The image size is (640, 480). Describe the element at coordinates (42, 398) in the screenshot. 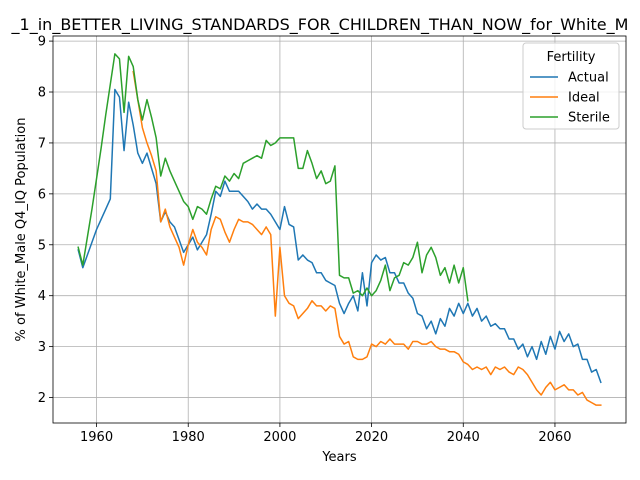

I see `y-tick-label: 2` at that location.